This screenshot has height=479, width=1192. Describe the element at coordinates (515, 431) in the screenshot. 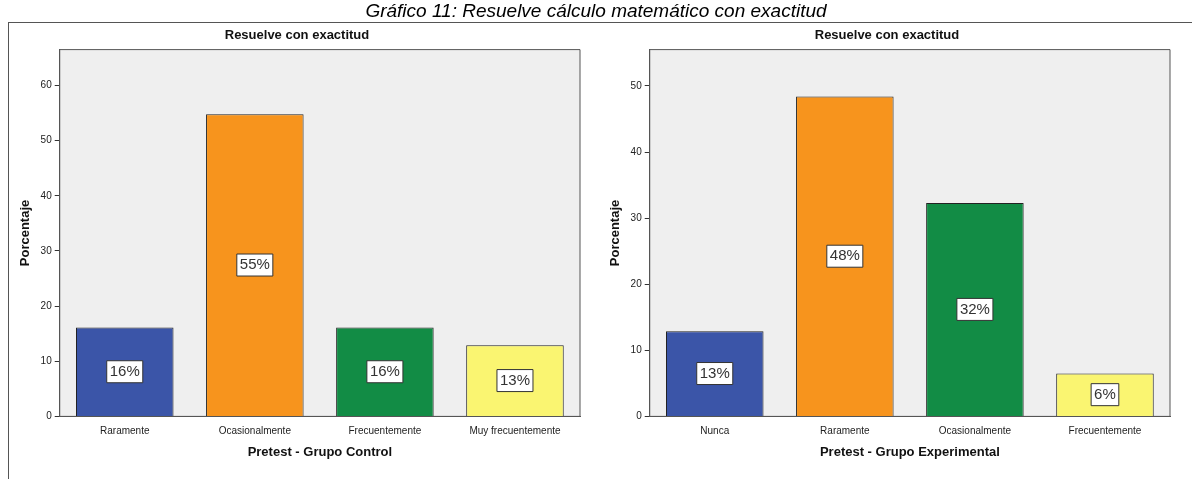

I see `x-tick-label: Muy frecuentemente` at that location.